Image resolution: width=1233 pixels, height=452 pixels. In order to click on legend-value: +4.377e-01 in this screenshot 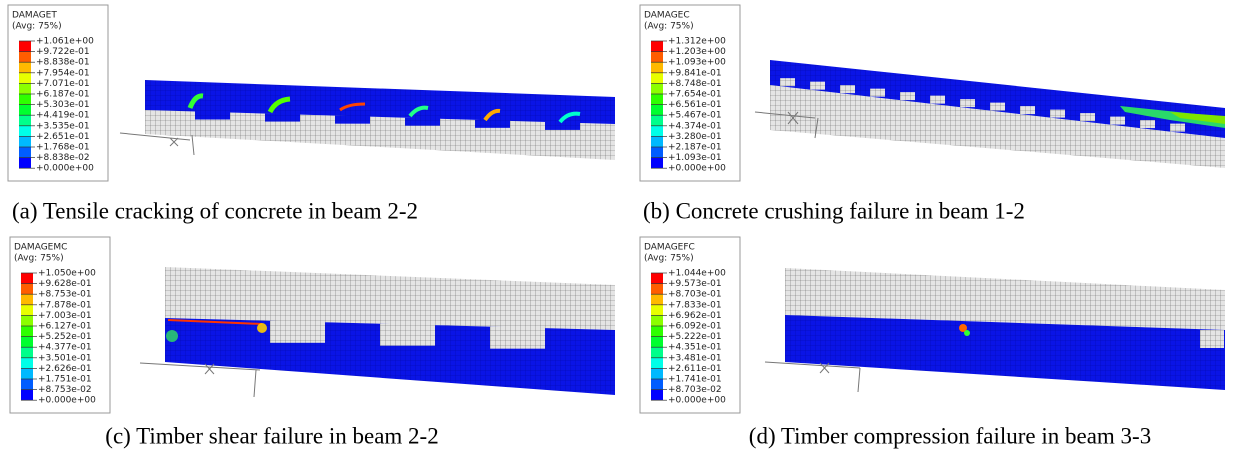, I will do `click(65, 348)`.